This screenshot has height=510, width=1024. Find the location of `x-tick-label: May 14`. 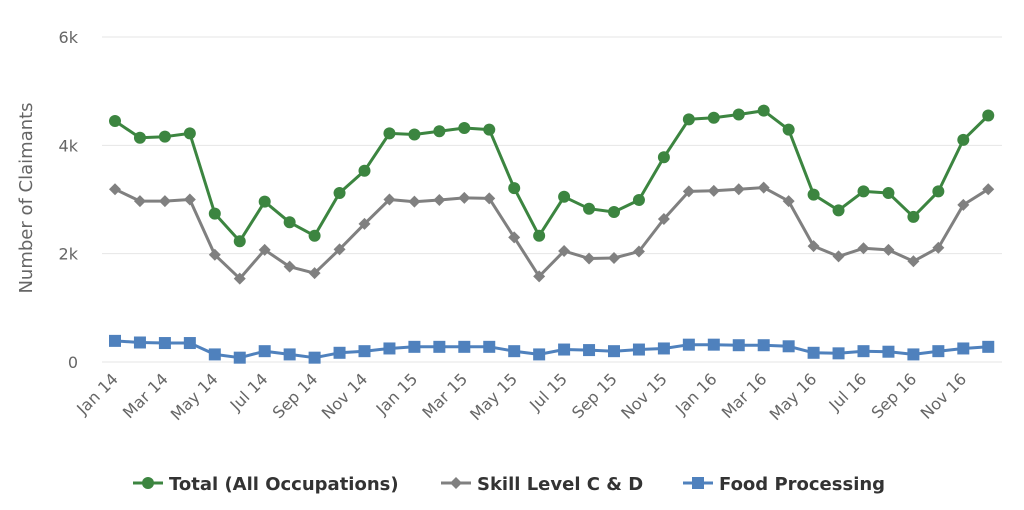

x-tick-label: May 14 is located at coordinates (194, 396).